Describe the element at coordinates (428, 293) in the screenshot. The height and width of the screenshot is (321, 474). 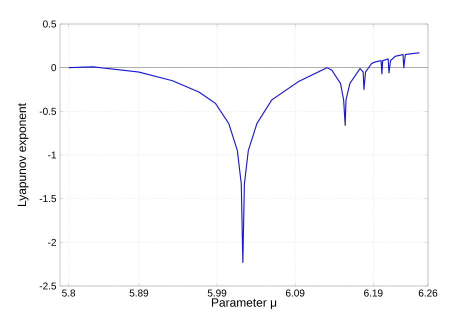
I see `x-tick-label: 6.26` at that location.